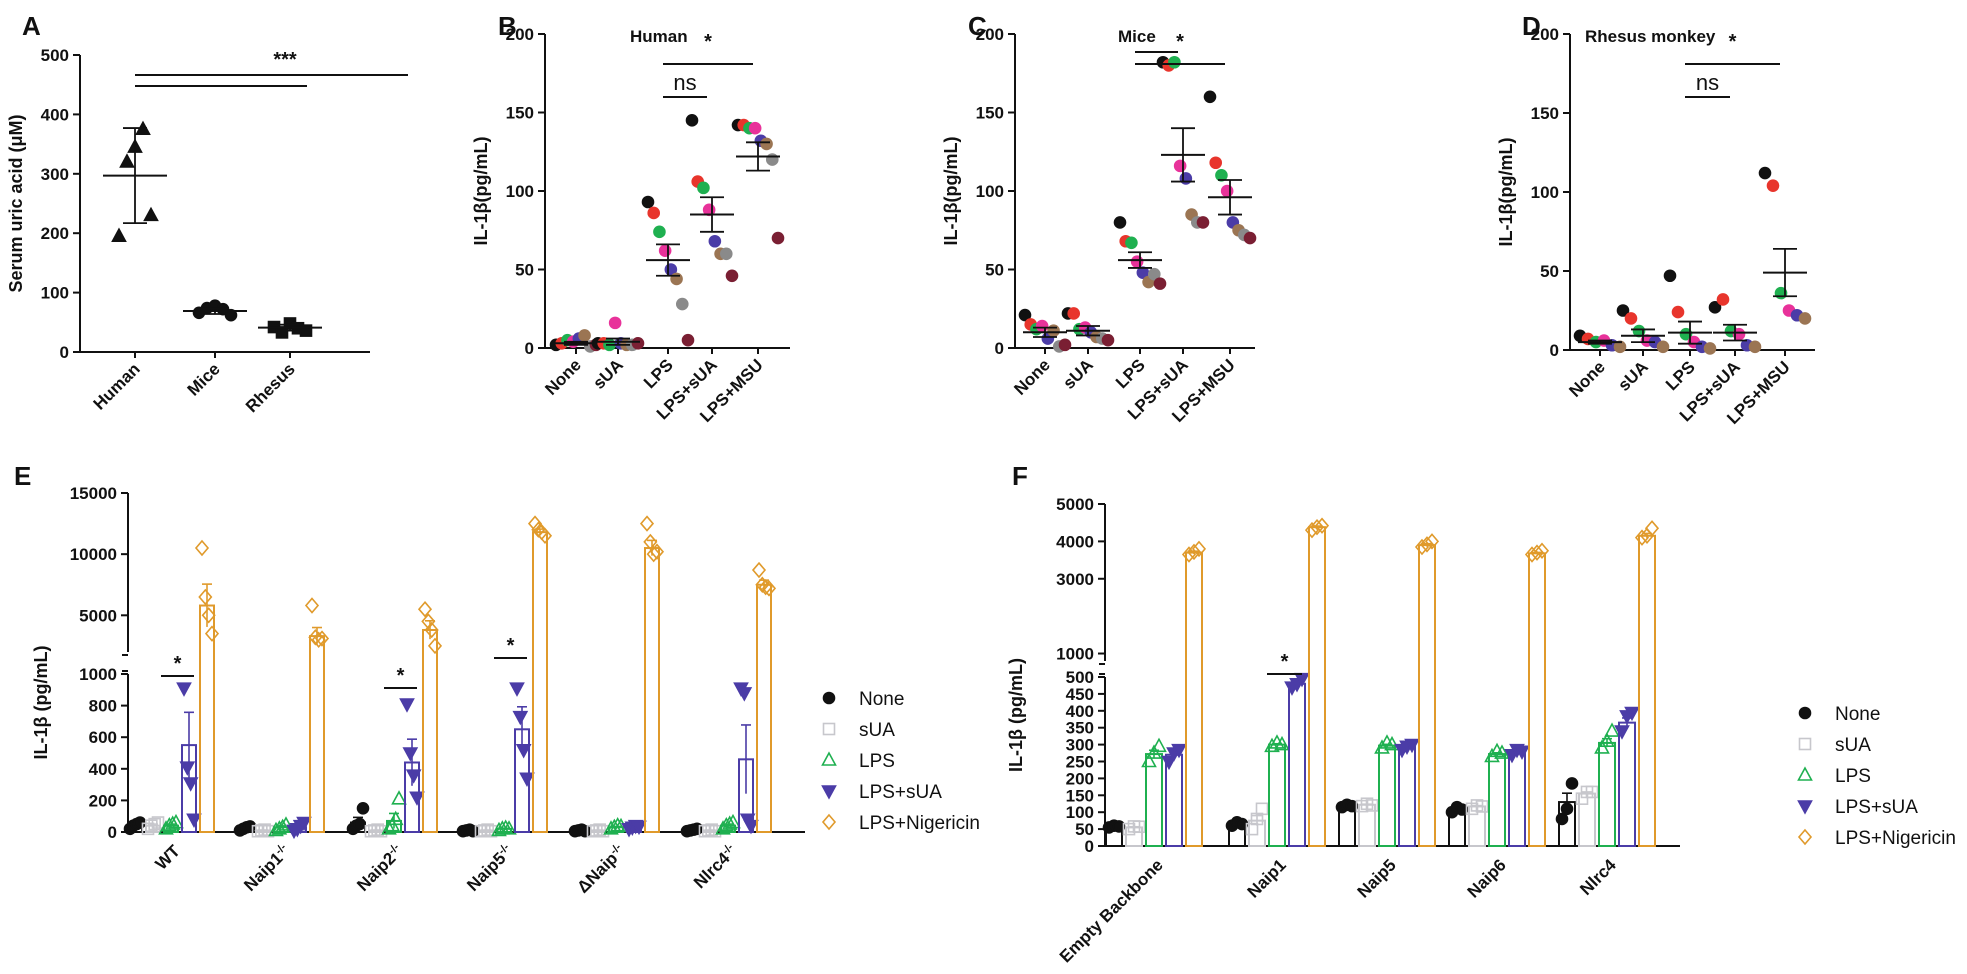  What do you see at coordinates (55, 55) in the screenshot?
I see `y-tick-label: 500` at bounding box center [55, 55].